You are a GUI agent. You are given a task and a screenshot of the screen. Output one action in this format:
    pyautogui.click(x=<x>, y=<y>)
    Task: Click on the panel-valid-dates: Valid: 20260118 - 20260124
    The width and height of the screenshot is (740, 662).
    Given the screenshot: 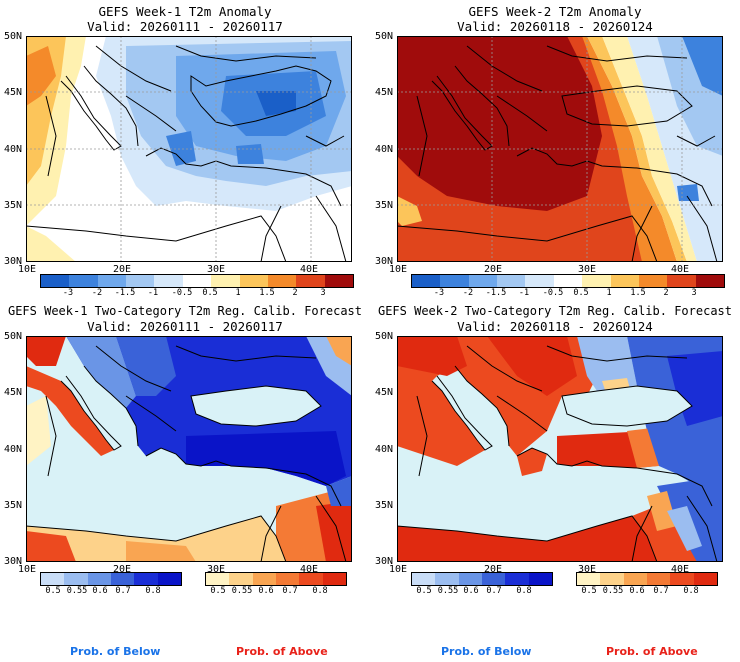 What is the action you would take?
    pyautogui.click(x=555, y=326)
    